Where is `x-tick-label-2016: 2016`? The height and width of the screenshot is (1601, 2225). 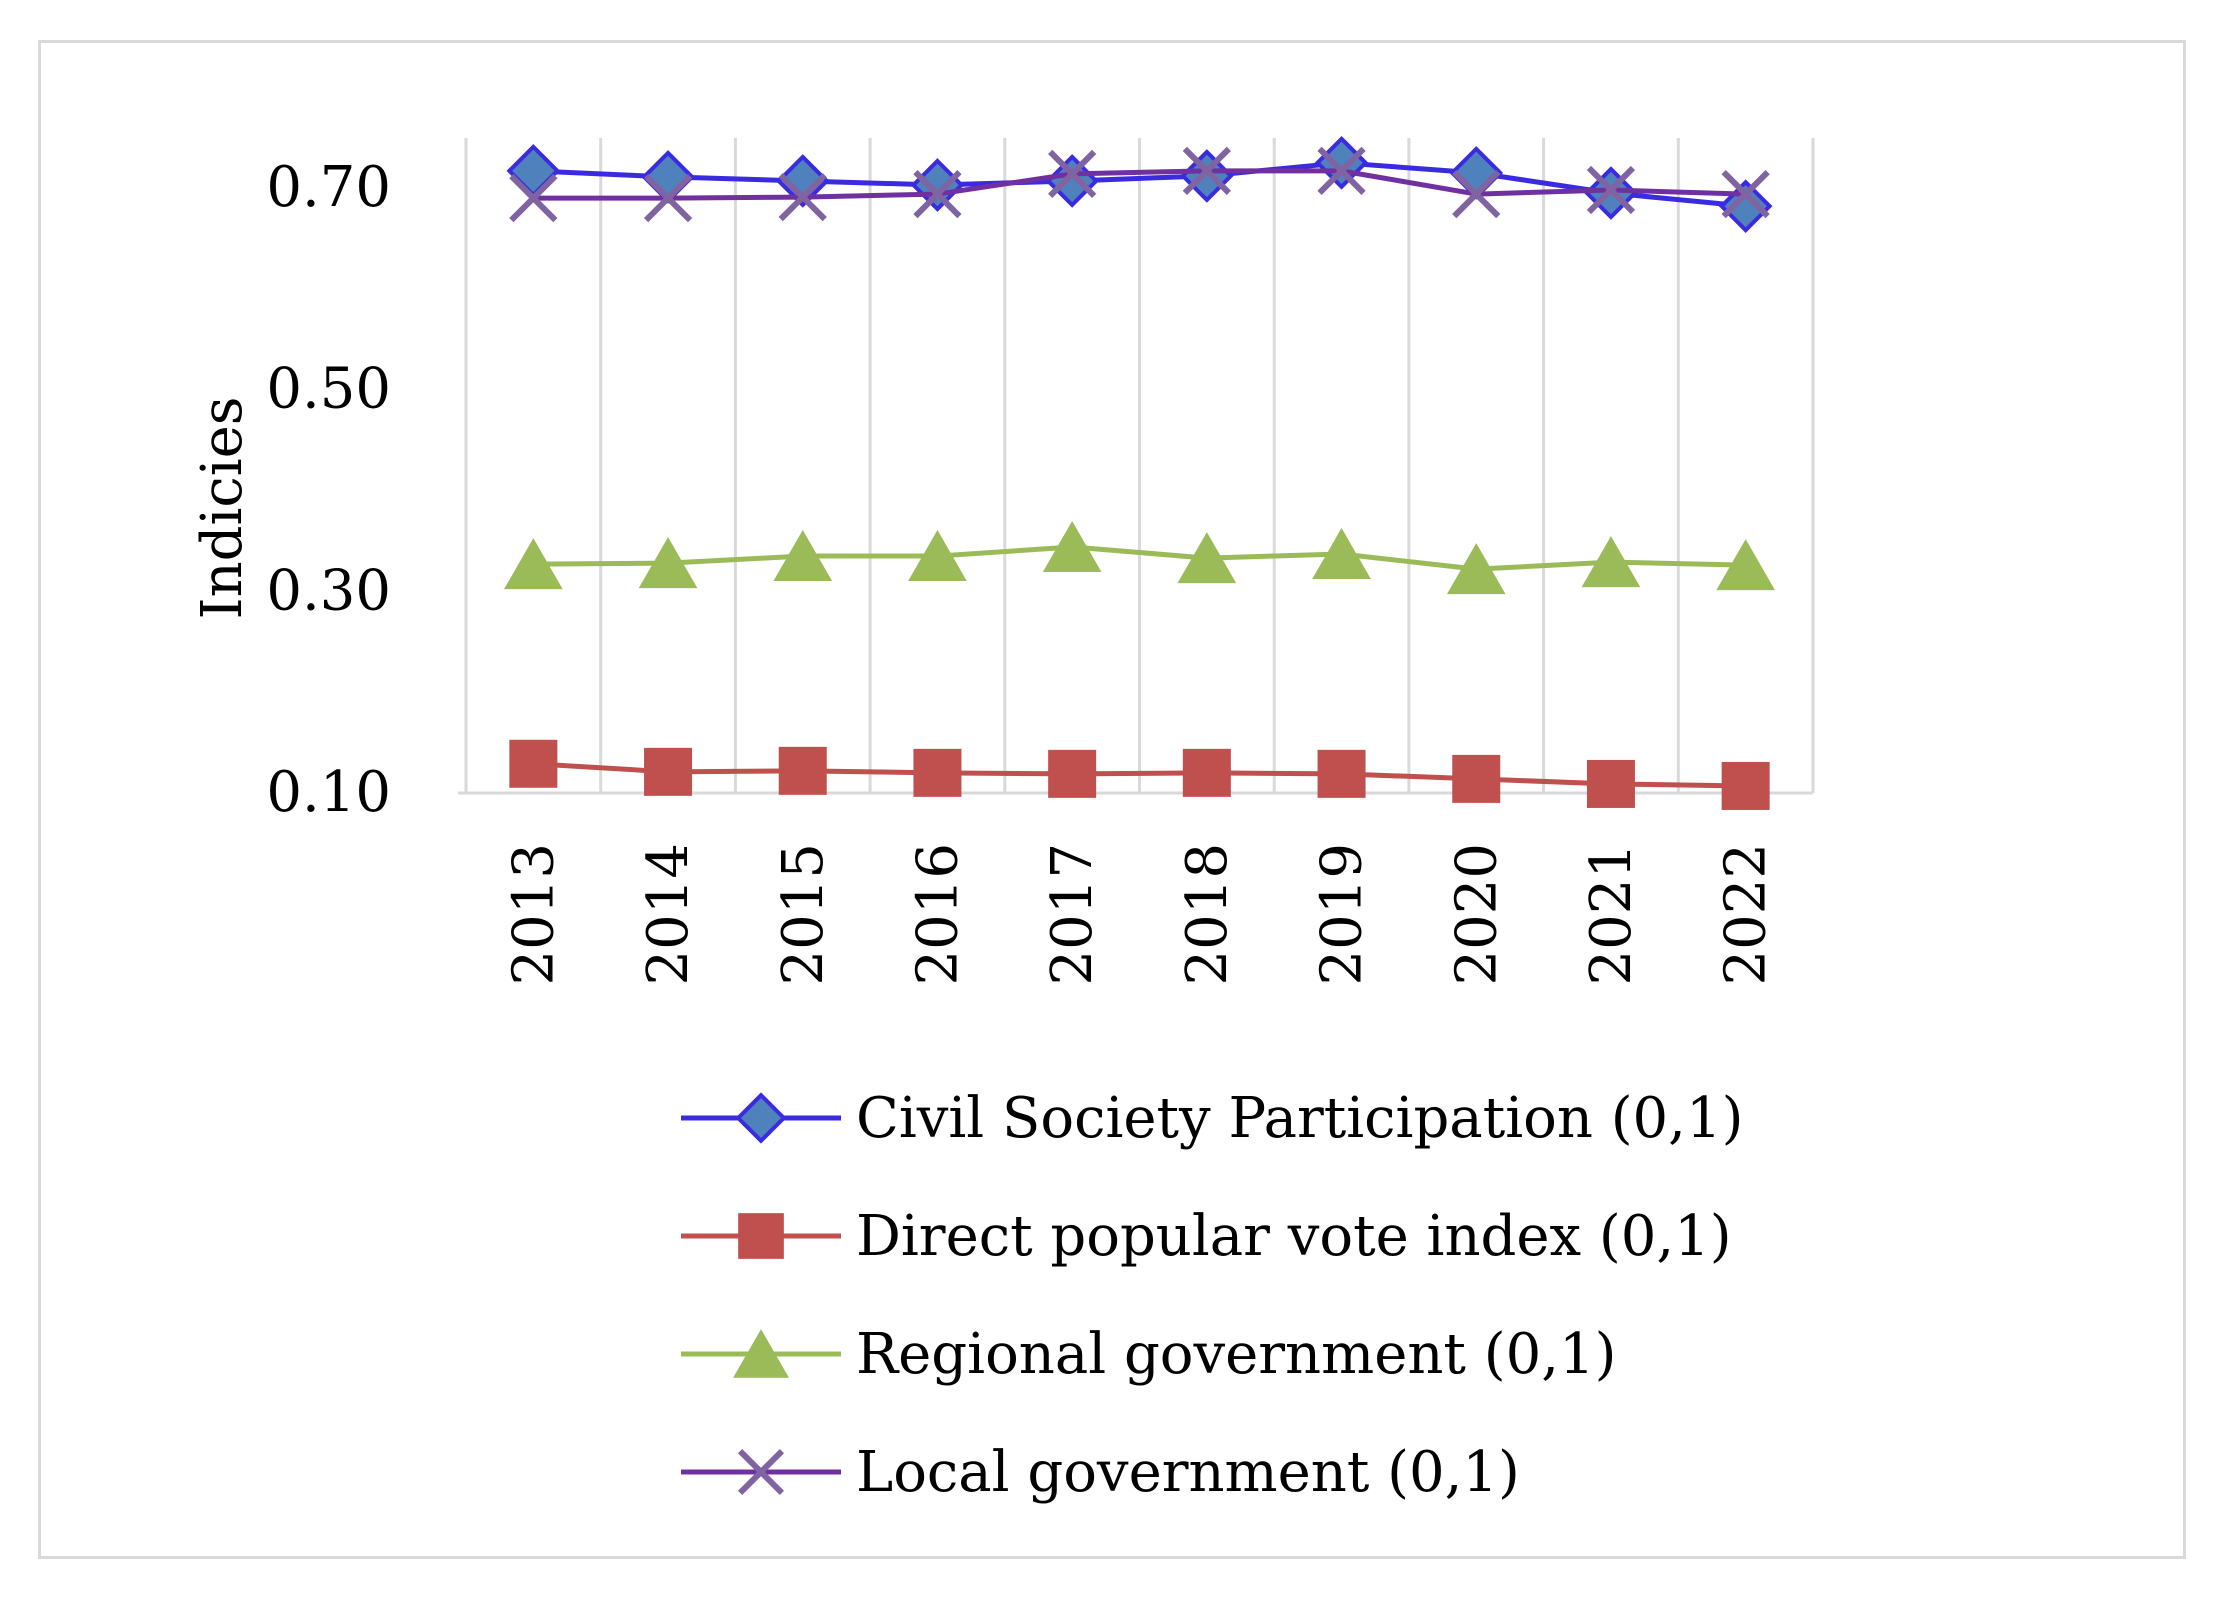 x-tick-label-2016: 2016 is located at coordinates (937, 914).